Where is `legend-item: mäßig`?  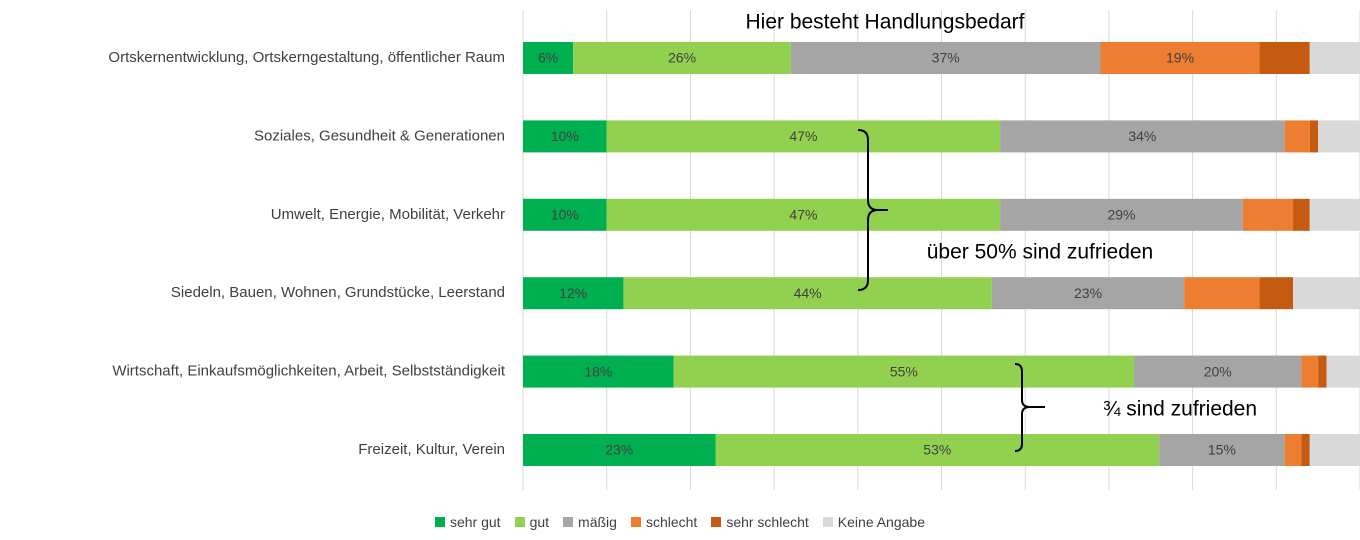 legend-item: mäßig is located at coordinates (590, 522).